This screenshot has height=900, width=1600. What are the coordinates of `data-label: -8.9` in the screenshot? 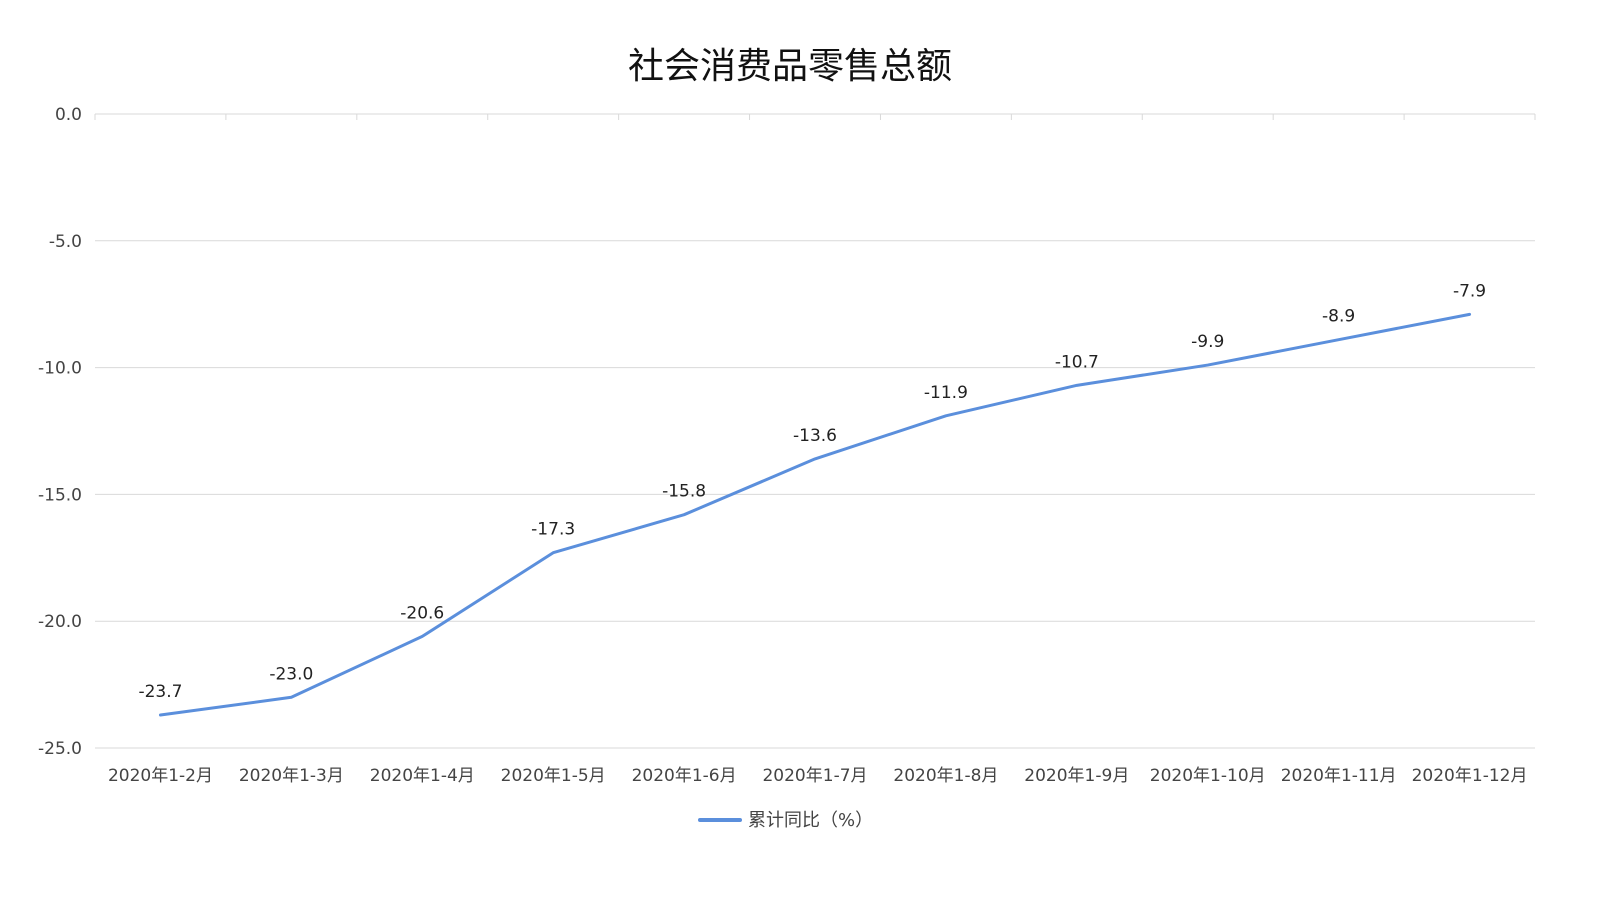 It's located at (1338, 317).